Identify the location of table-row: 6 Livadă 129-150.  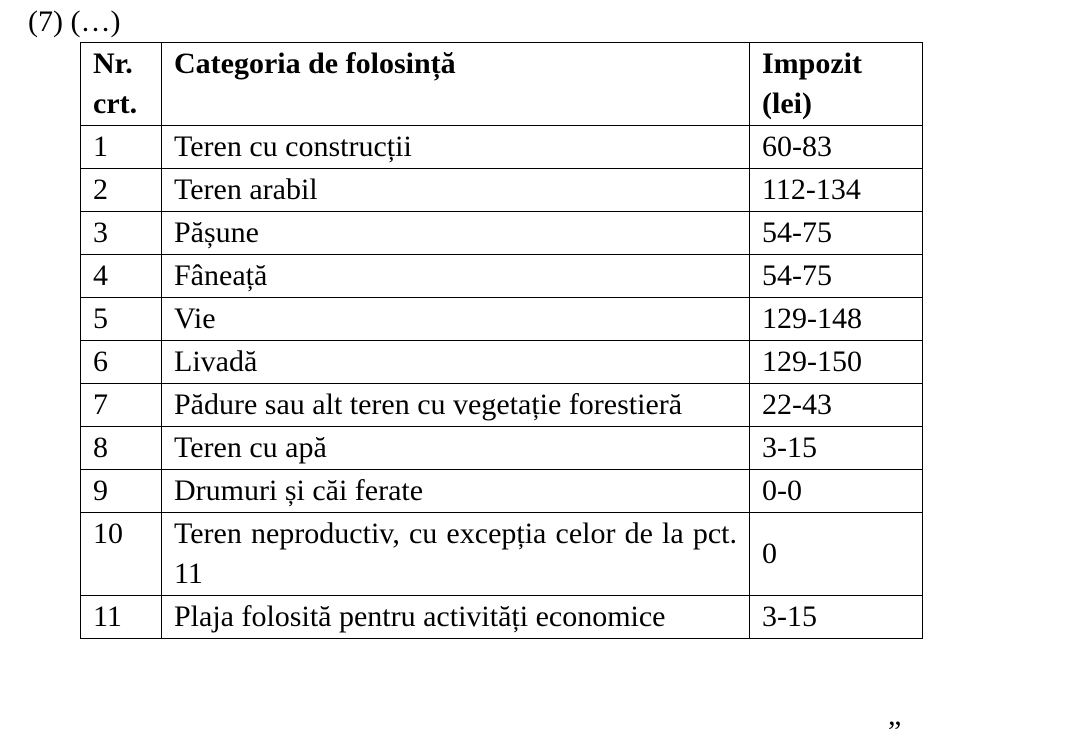
(501, 362).